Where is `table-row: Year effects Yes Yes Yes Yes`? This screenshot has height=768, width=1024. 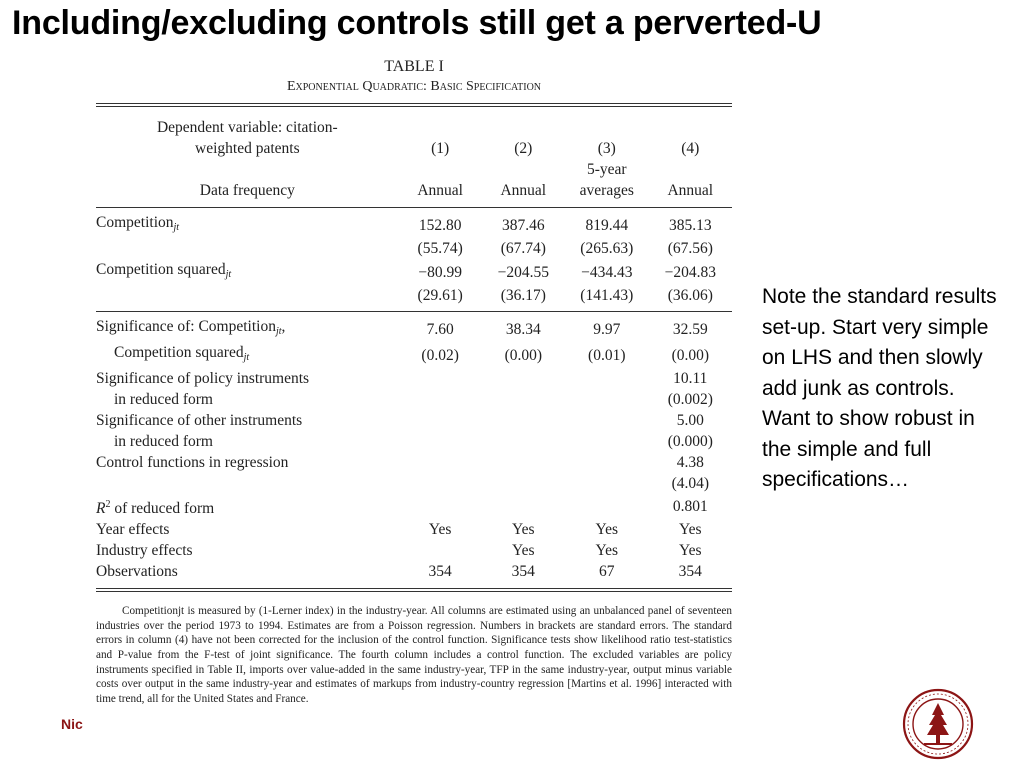 table-row: Year effects Yes Yes Yes Yes is located at coordinates (414, 529).